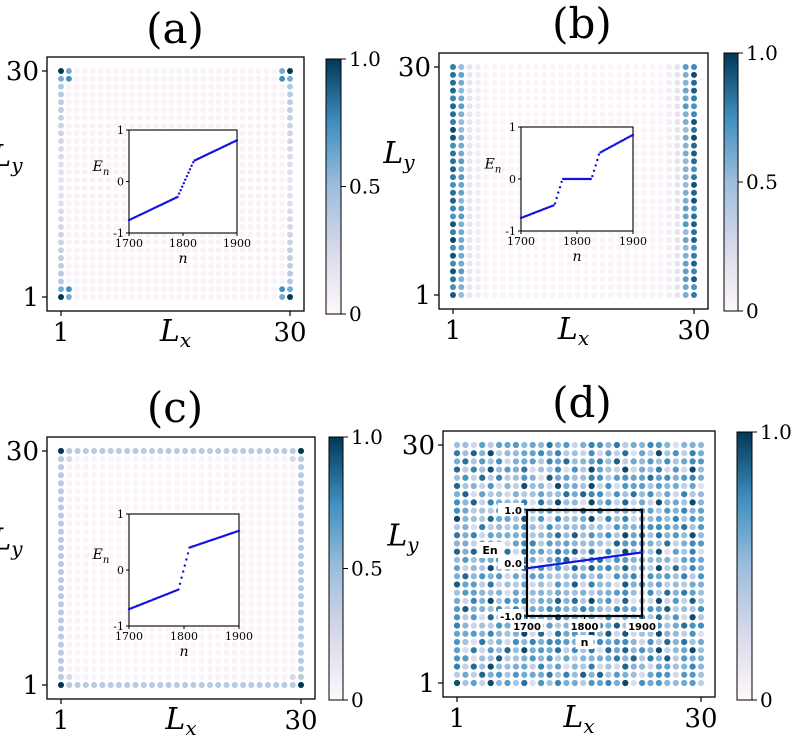 The image size is (797, 750). What do you see at coordinates (120, 570) in the screenshot?
I see `inset-y-tick-label: 0` at bounding box center [120, 570].